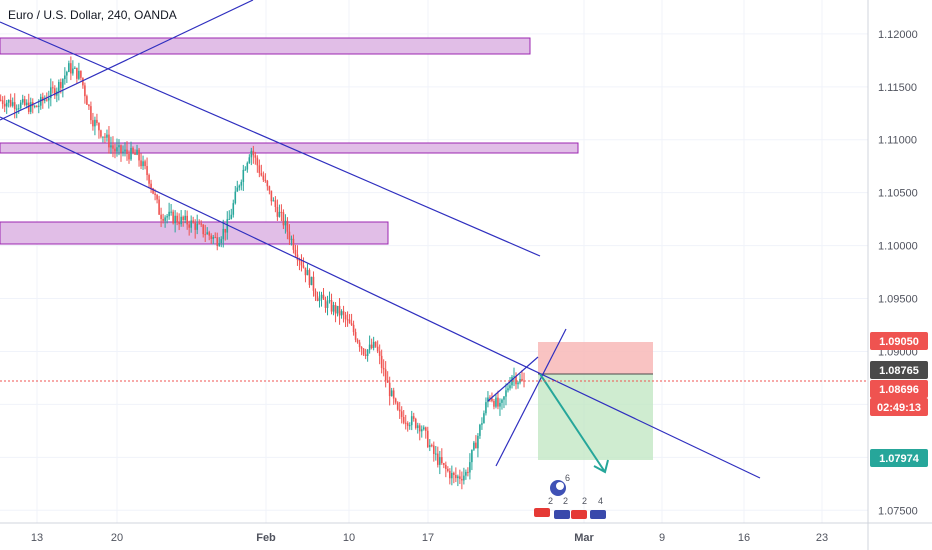  I want to click on event-count-4: 4, so click(600, 501).